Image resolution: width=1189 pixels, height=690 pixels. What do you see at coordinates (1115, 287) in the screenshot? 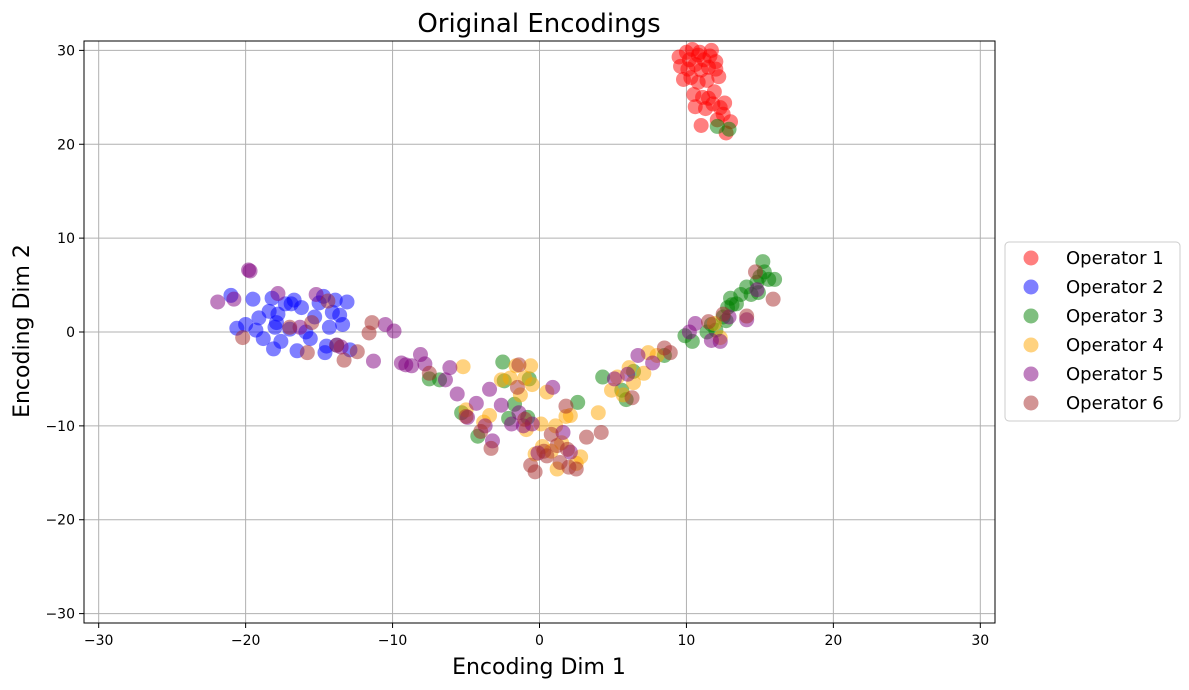
I see `legend-label: Operator 2` at bounding box center [1115, 287].